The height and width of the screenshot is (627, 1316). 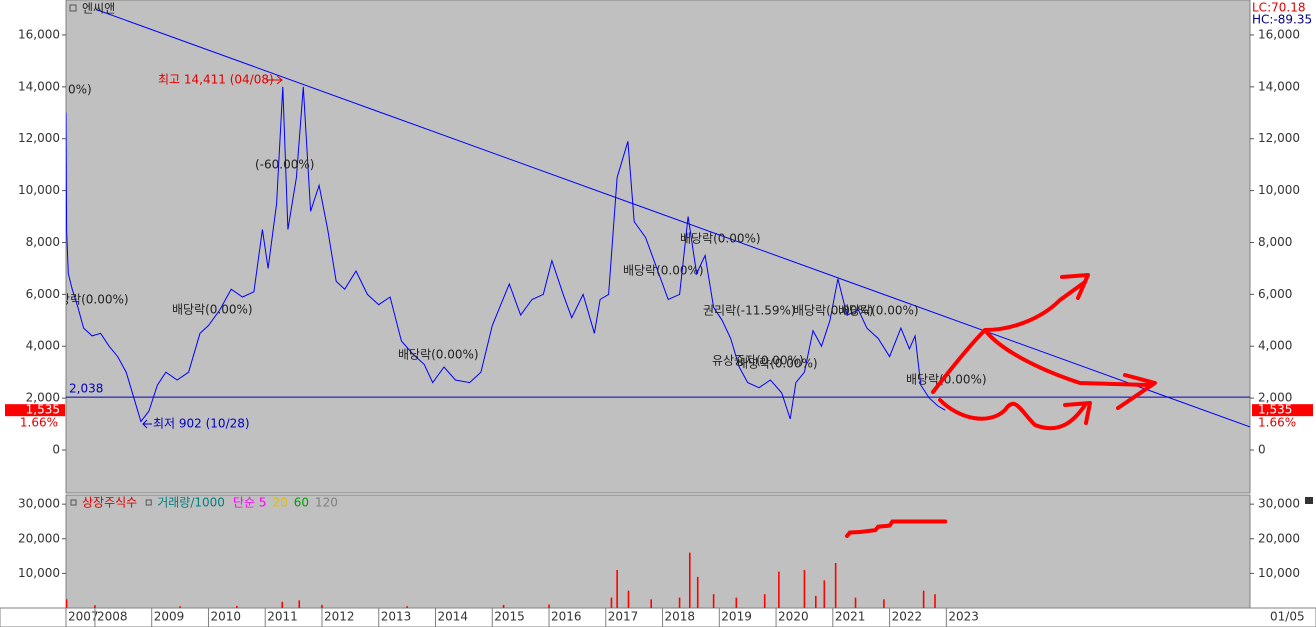 What do you see at coordinates (963, 617) in the screenshot?
I see `x-tick-label: 2023` at bounding box center [963, 617].